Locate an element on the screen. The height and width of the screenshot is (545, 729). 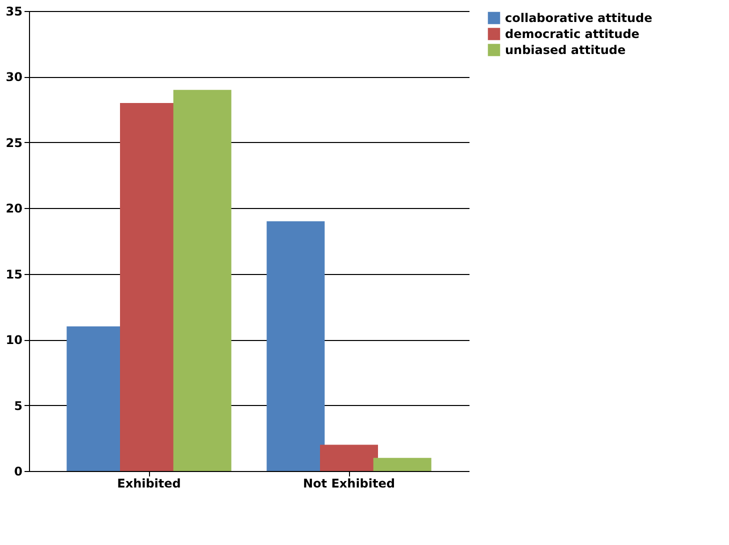
y-tick-label: 20 is located at coordinates (14, 209).